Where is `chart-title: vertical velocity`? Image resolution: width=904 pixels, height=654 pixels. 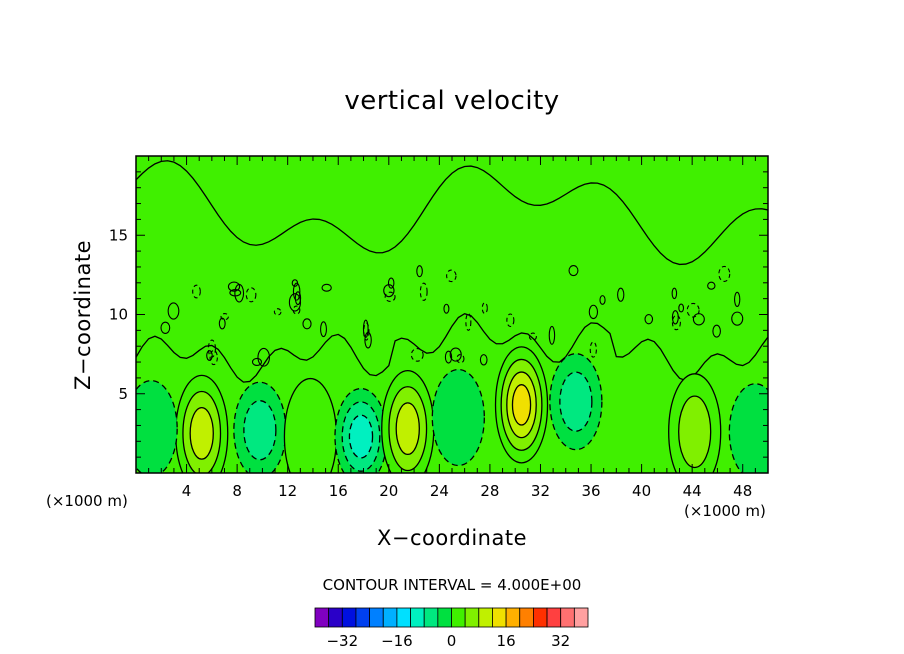
chart-title: vertical velocity is located at coordinates (452, 101).